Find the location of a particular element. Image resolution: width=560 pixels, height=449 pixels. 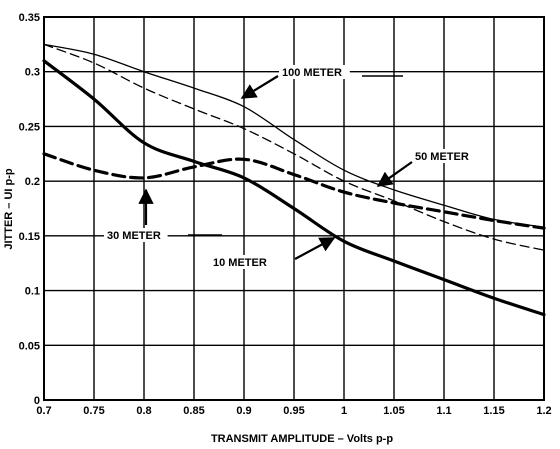

y-tick-label: 0.25 is located at coordinates (29, 127).